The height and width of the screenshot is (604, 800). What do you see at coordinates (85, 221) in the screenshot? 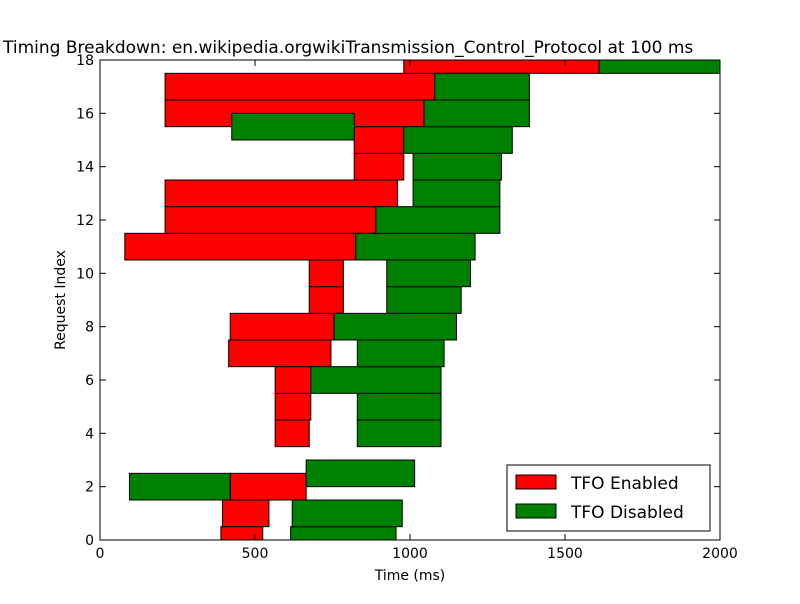
I see `y-tick-label-6: 12` at bounding box center [85, 221].